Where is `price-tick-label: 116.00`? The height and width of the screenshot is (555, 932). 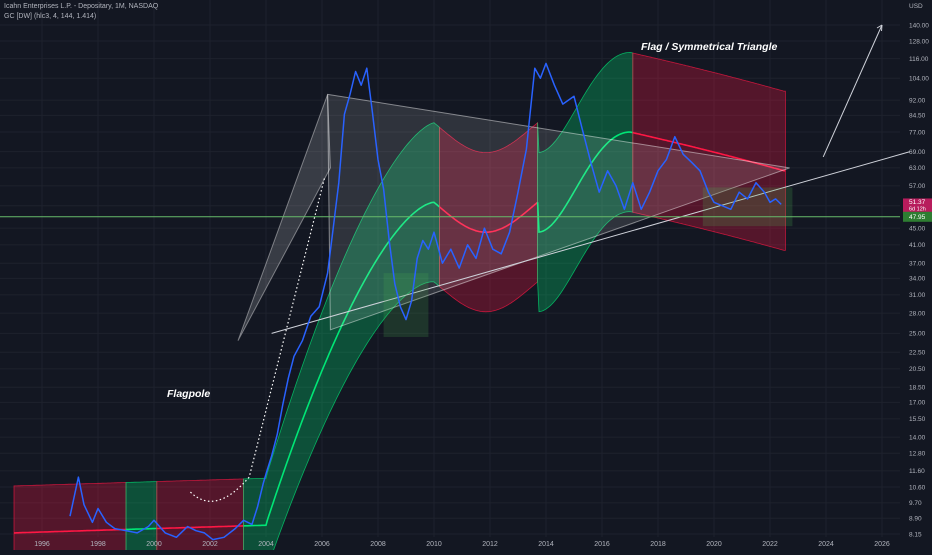
price-tick-label: 116.00 is located at coordinates (919, 59).